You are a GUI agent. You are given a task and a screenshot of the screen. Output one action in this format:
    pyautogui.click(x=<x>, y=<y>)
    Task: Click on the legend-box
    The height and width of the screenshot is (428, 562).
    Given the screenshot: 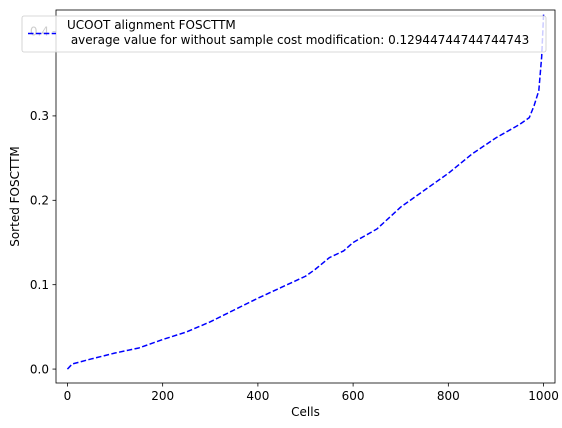 What is the action you would take?
    pyautogui.click(x=284, y=34)
    